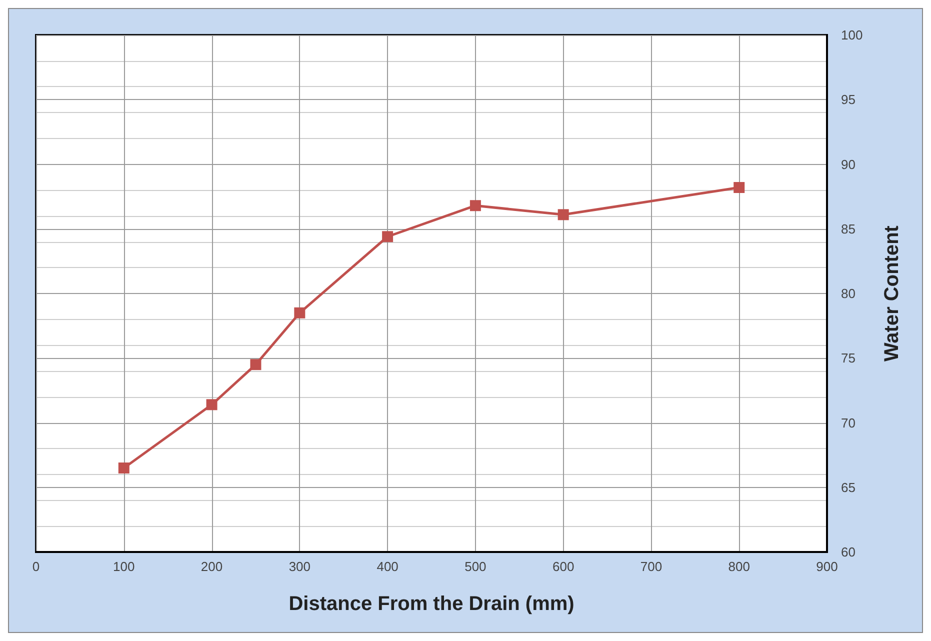  Describe the element at coordinates (431, 604) in the screenshot. I see `x-axis-title: Distance From the Drain (mm)` at that location.